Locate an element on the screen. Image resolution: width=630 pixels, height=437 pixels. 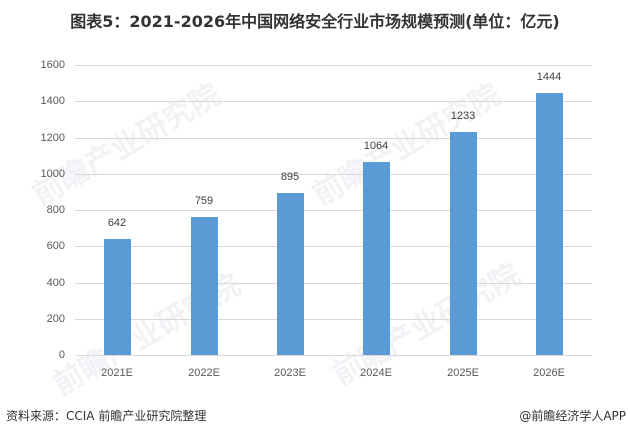
data-label: 1064 is located at coordinates (376, 146).